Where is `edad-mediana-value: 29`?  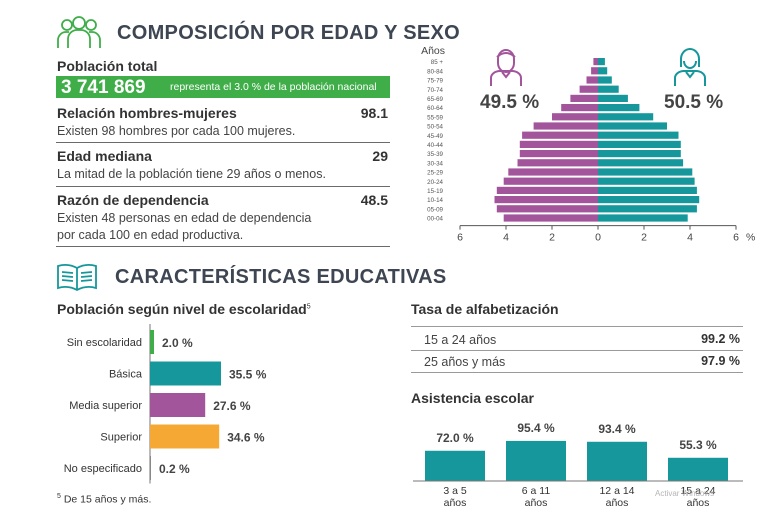 edad-mediana-value: 29 is located at coordinates (380, 156).